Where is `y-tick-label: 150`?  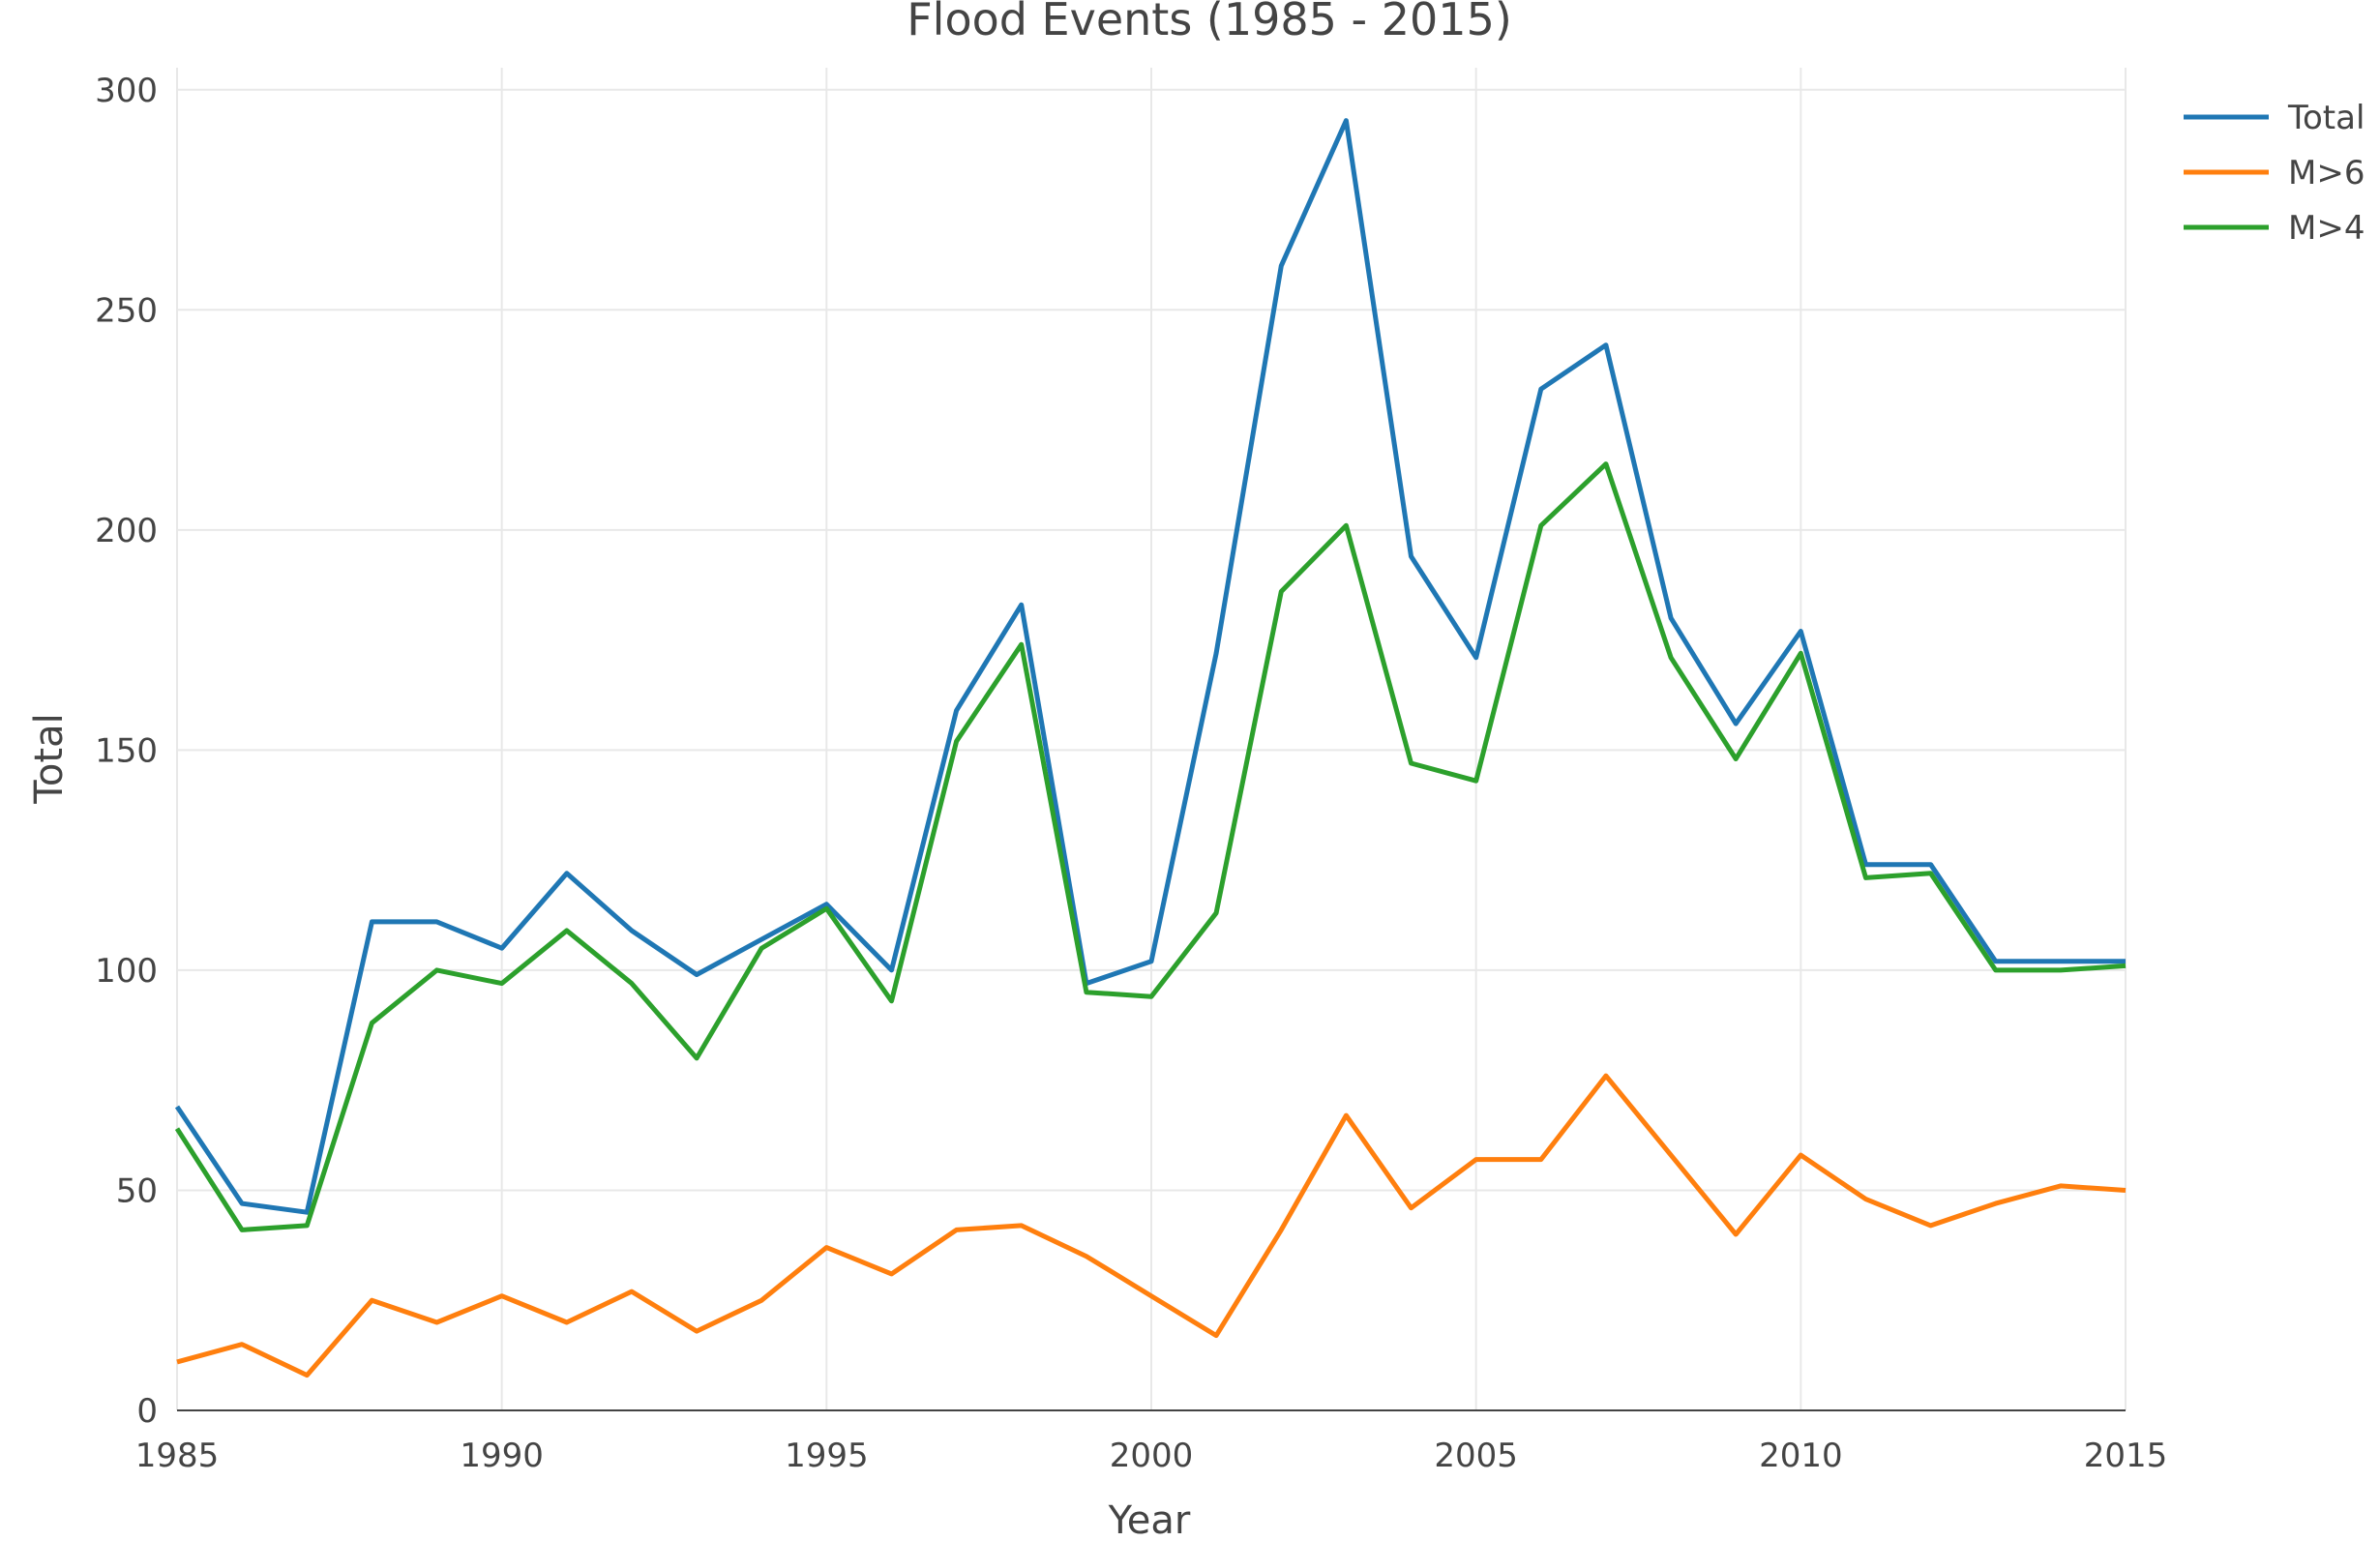
y-tick-label: 150 is located at coordinates (127, 750).